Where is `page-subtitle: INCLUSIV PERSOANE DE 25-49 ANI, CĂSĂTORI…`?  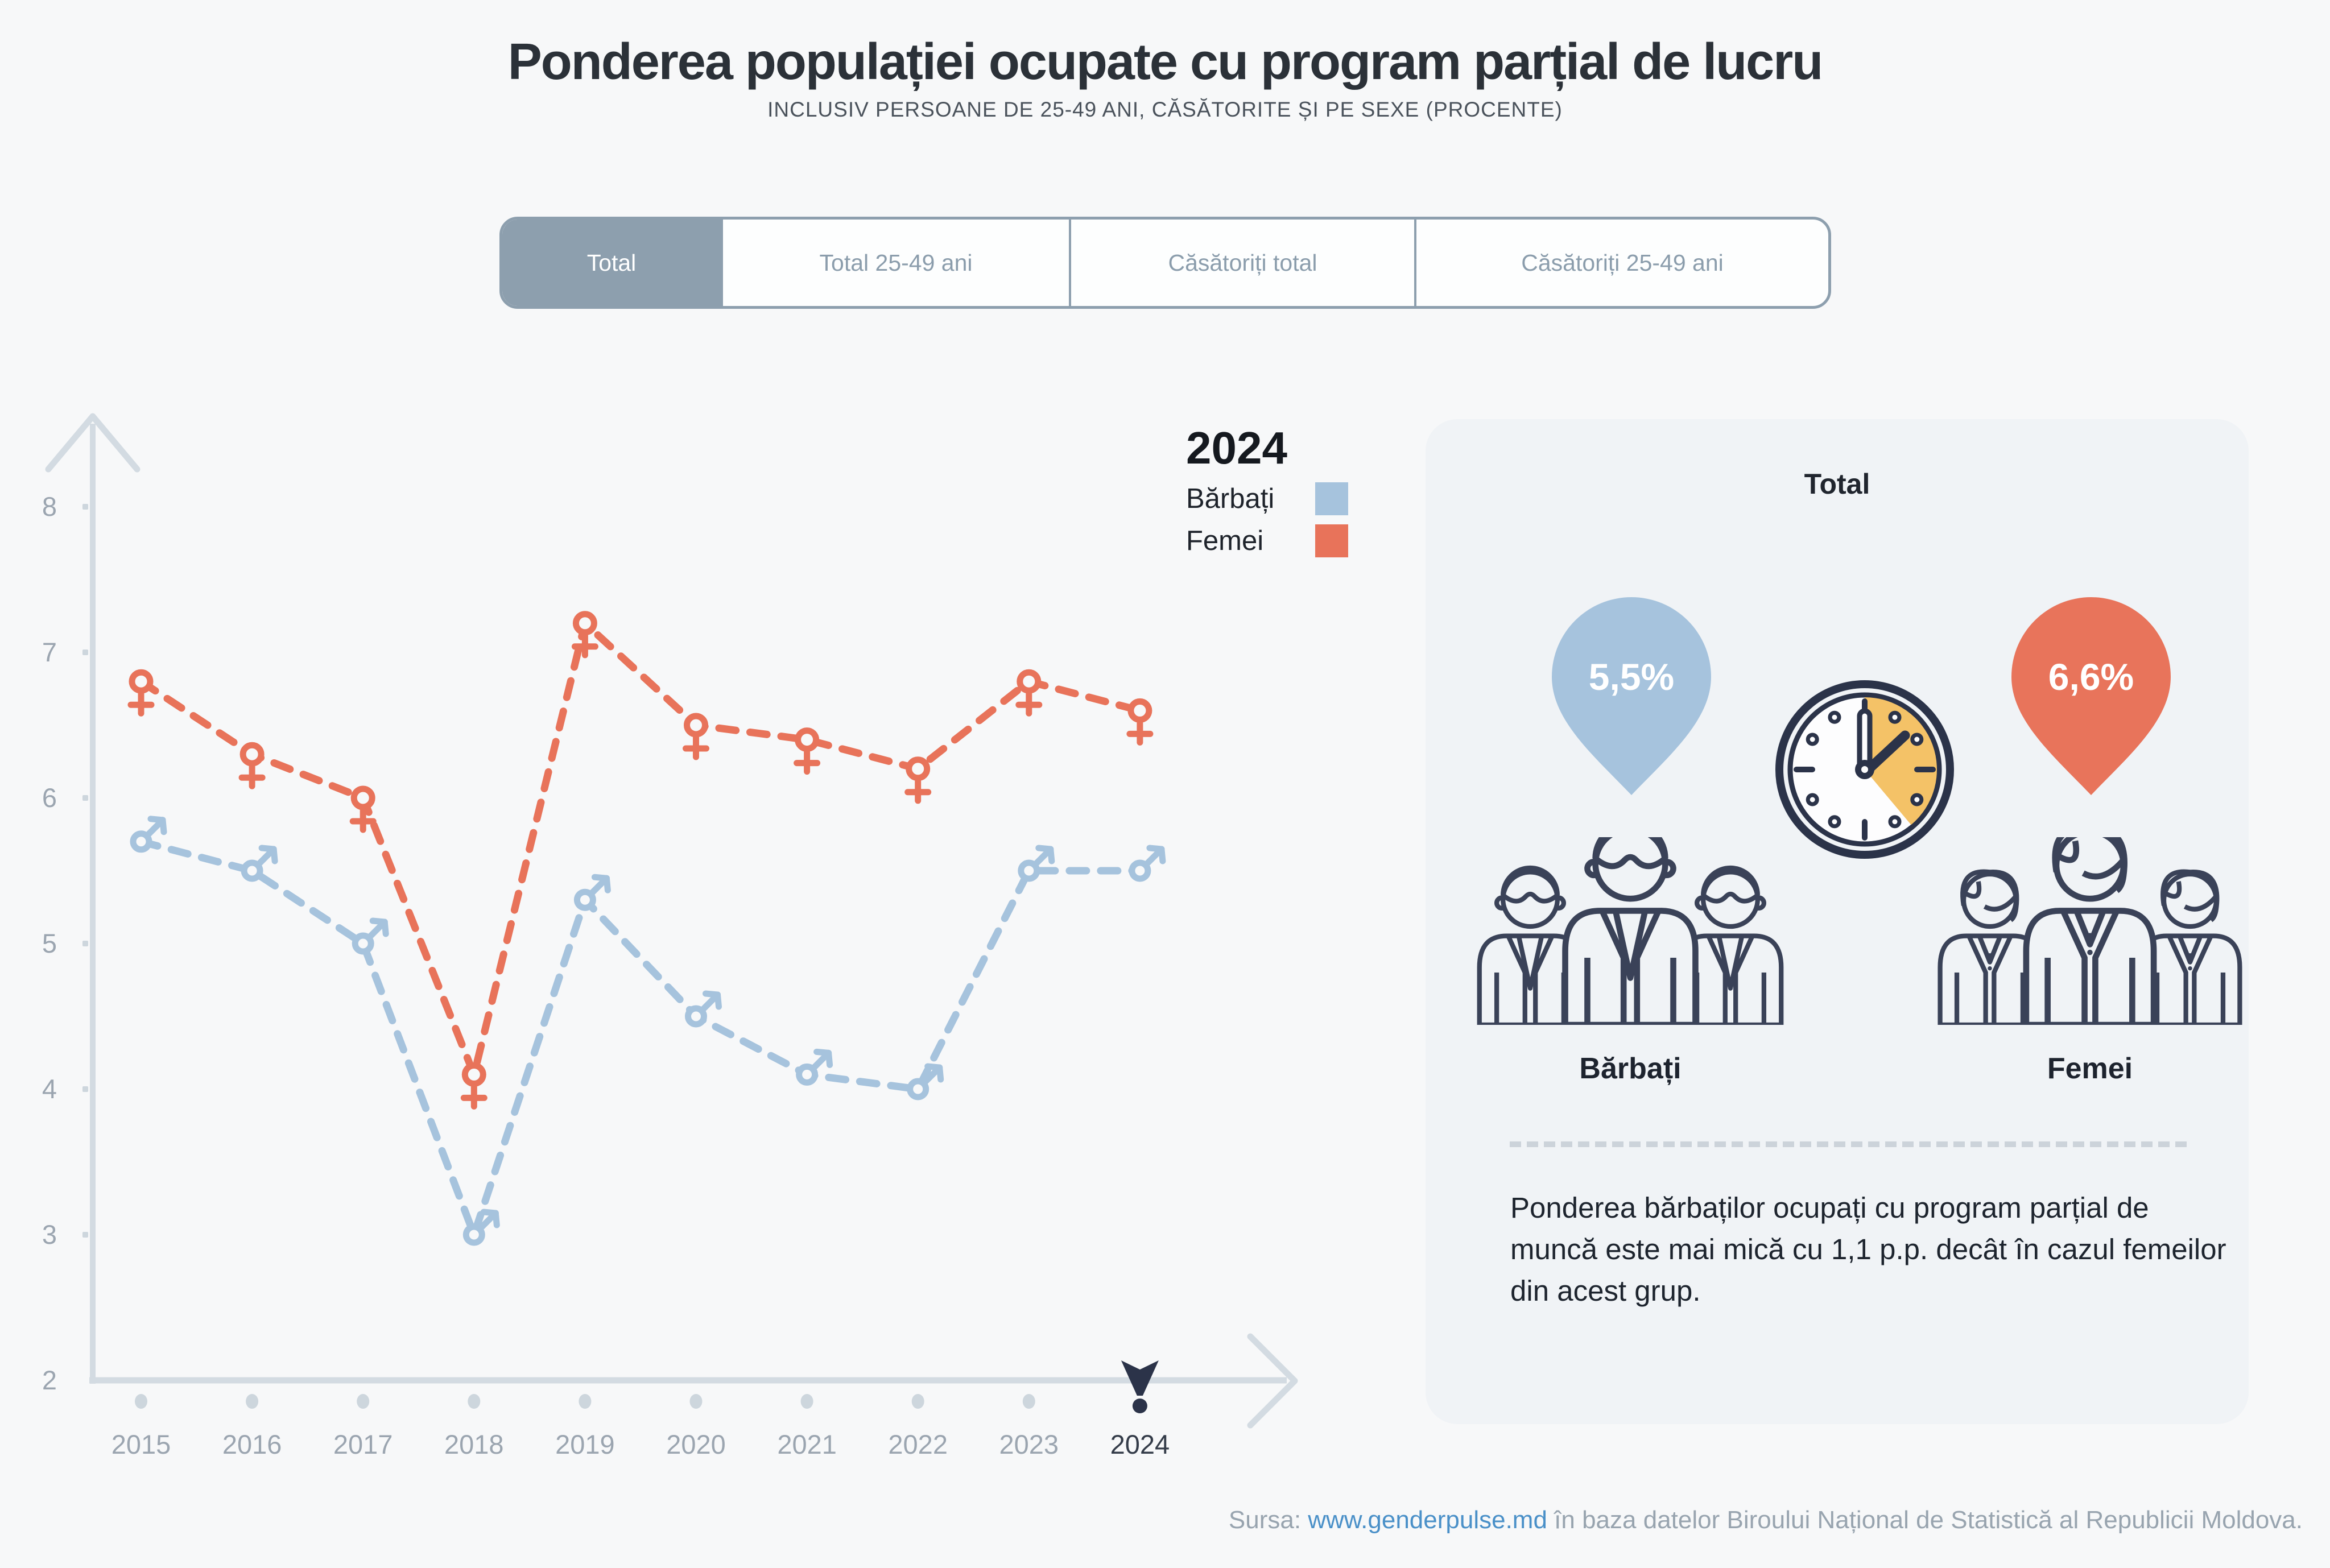 page-subtitle: INCLUSIV PERSOANE DE 25-49 ANI, CĂSĂTORI… is located at coordinates (1165, 109).